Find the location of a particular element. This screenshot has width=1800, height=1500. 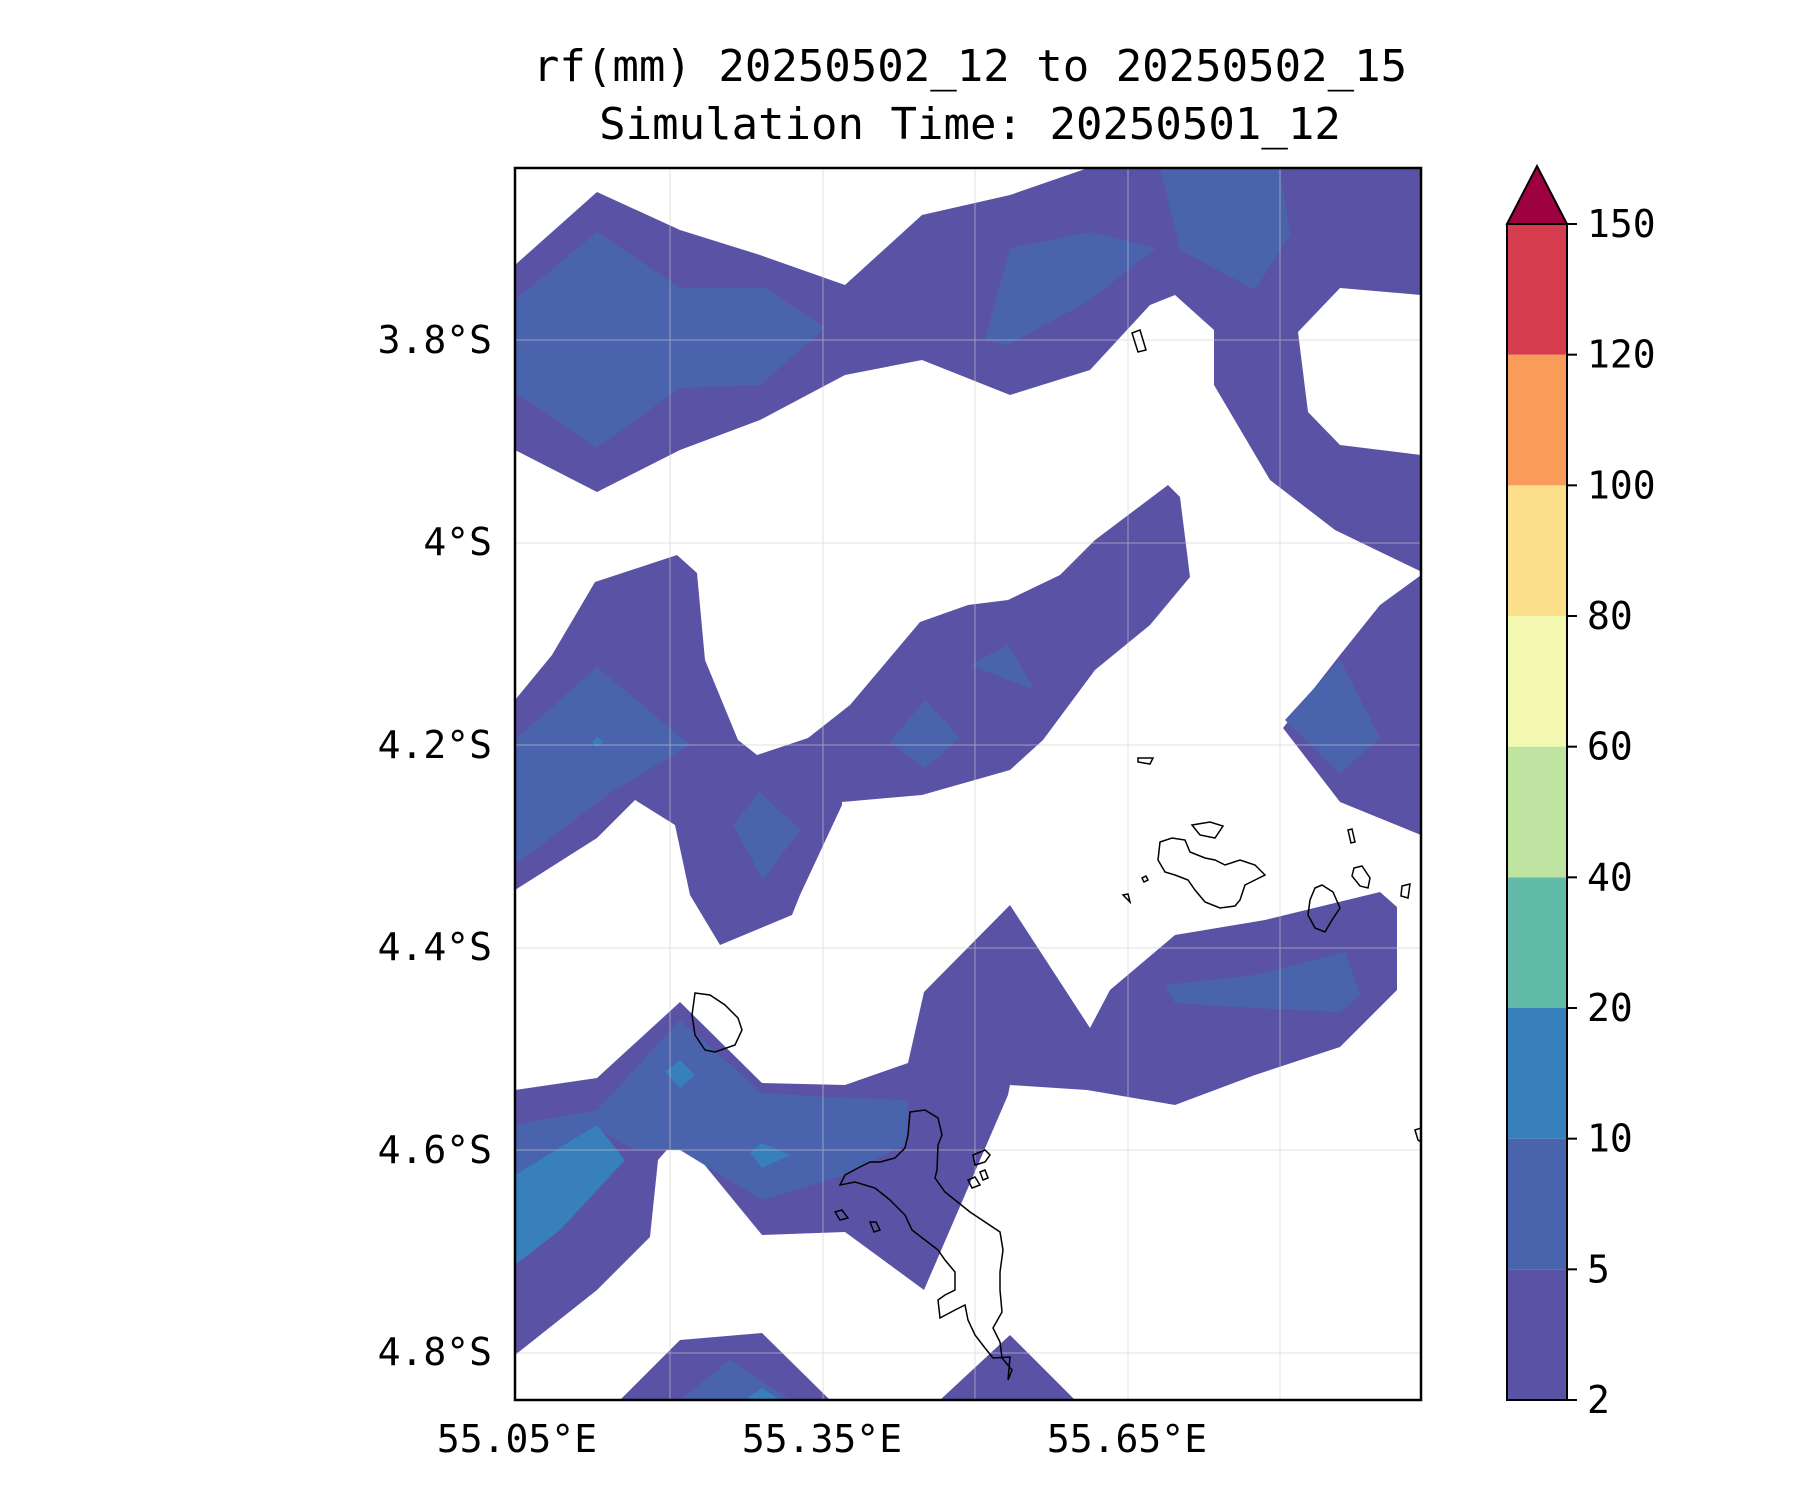

map-title-line1: rf(mm) 20250502_12 to 20250502_15 is located at coordinates (970, 66).